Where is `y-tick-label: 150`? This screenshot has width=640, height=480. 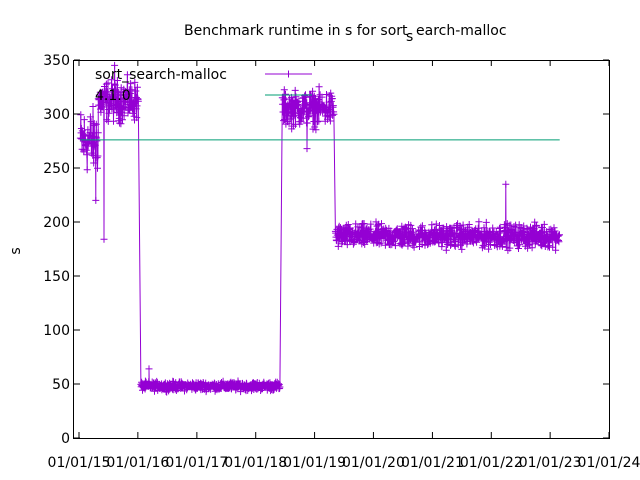 y-tick-label: 150 is located at coordinates (56, 277).